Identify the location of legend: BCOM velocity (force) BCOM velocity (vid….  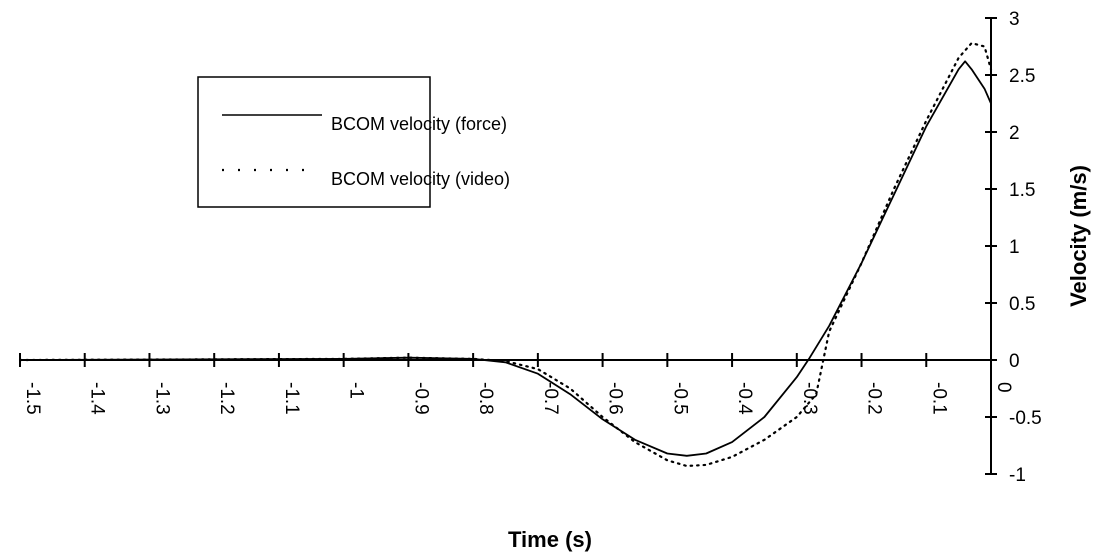
(353, 142).